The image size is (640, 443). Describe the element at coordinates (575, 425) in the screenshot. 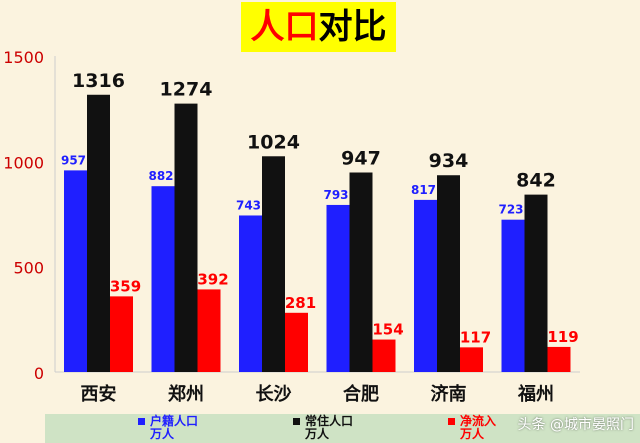

I see `watermark-text: 头条 @城市晏照门` at that location.